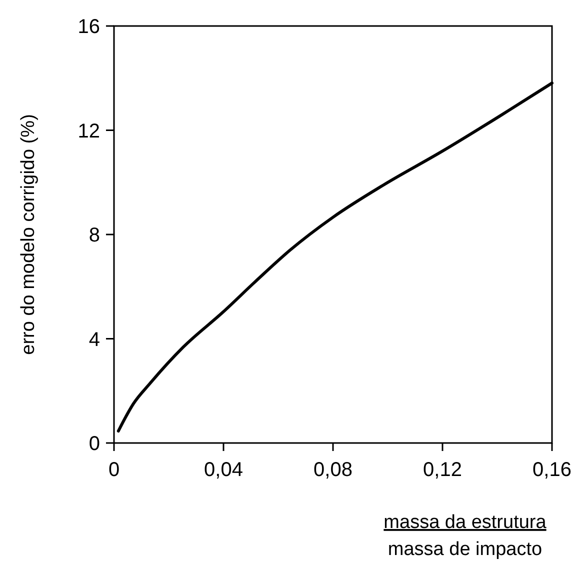  I want to click on x-tick-label: 0,12, so click(442, 470).